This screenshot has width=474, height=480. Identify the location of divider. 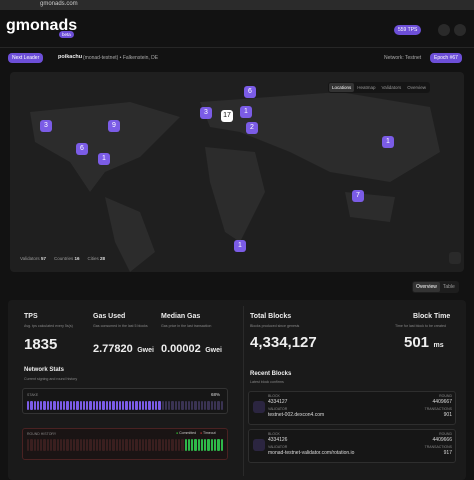
(243, 391).